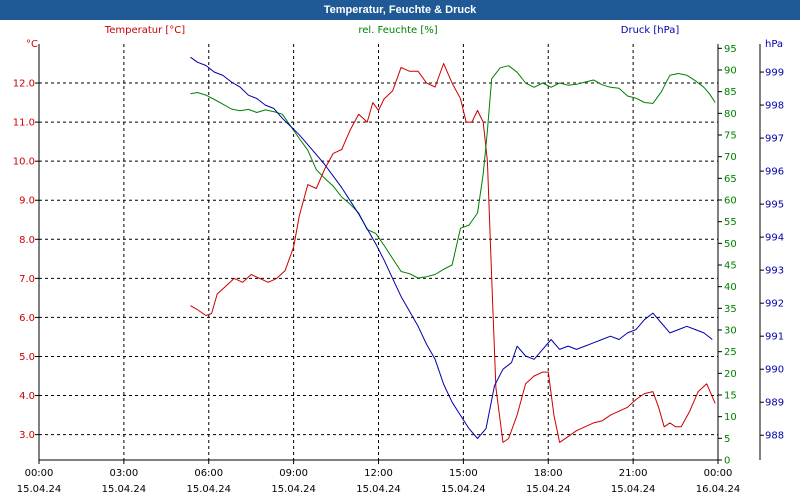 This screenshot has width=800, height=500. I want to click on y-humidity-tick-label: 80, so click(730, 114).